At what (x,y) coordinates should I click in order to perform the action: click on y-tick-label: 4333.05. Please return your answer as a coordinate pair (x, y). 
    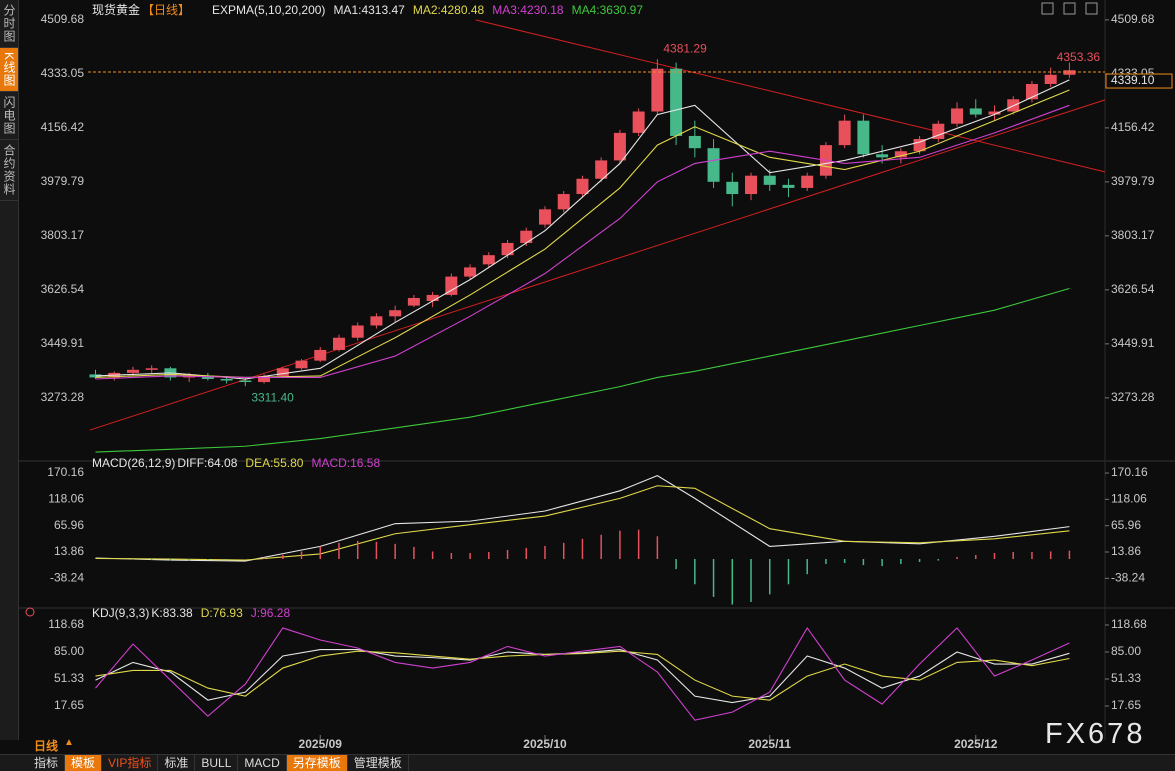
    Looking at the image, I should click on (63, 73).